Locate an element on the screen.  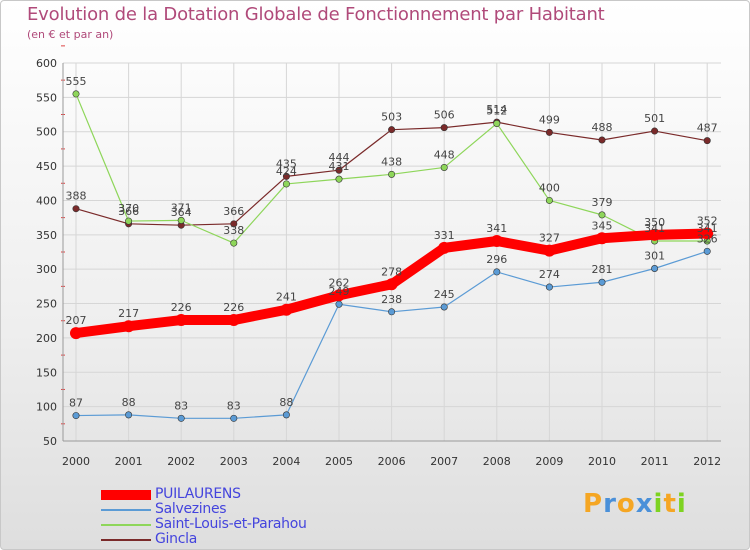
legend-label: Saint-Louis-et-Parahou is located at coordinates (231, 524).